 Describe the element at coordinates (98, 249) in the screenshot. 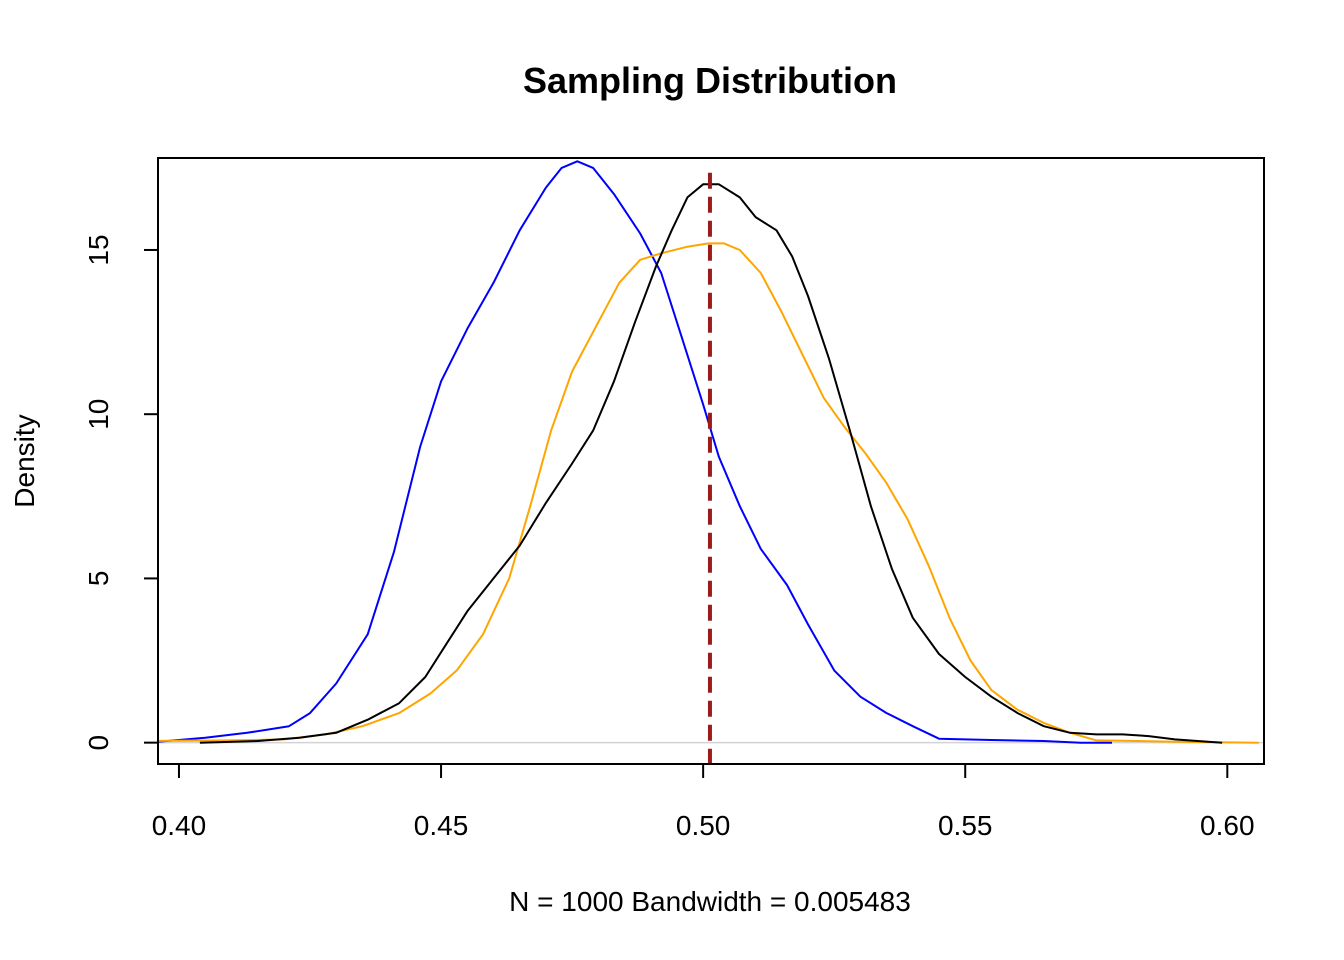

I see `y-tick-label: 15` at that location.